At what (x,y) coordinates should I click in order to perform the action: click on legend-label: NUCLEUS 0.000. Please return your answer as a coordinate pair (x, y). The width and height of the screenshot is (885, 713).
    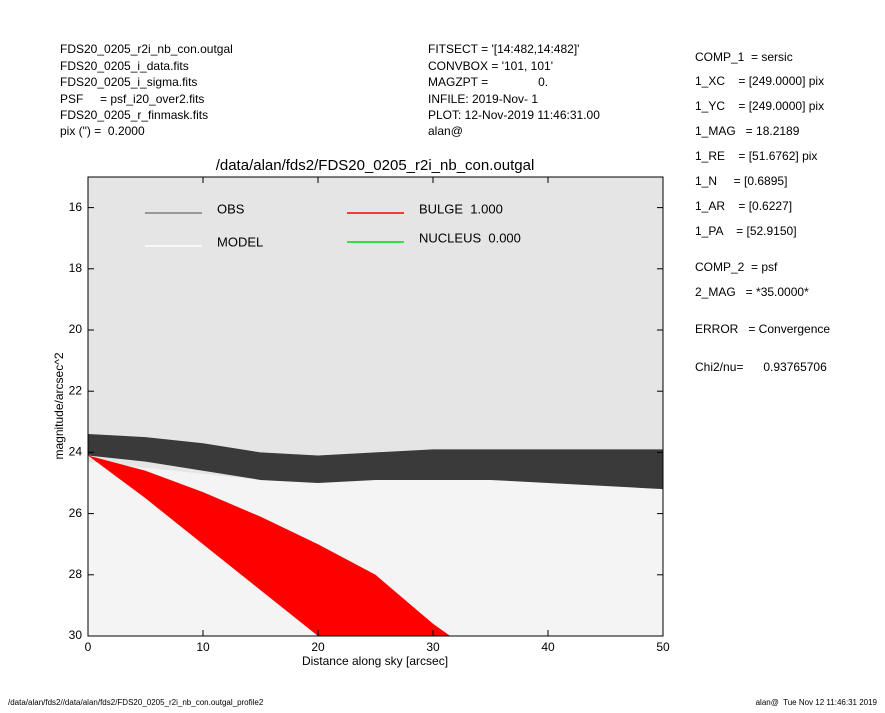
    Looking at the image, I should click on (470, 237).